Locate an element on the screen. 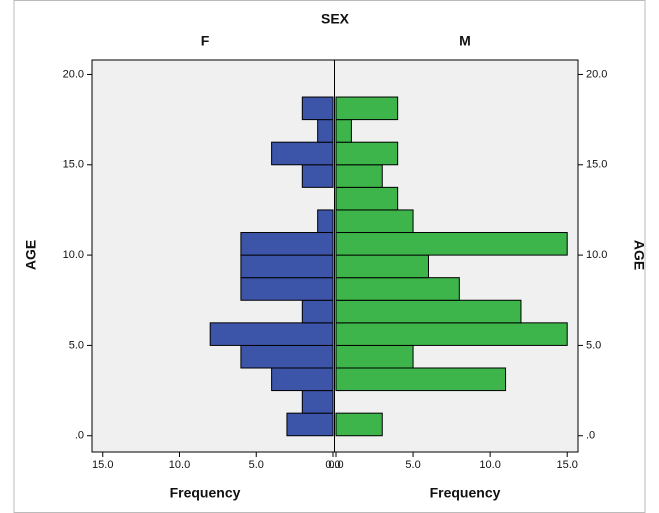  panel-label: M is located at coordinates (465, 41).